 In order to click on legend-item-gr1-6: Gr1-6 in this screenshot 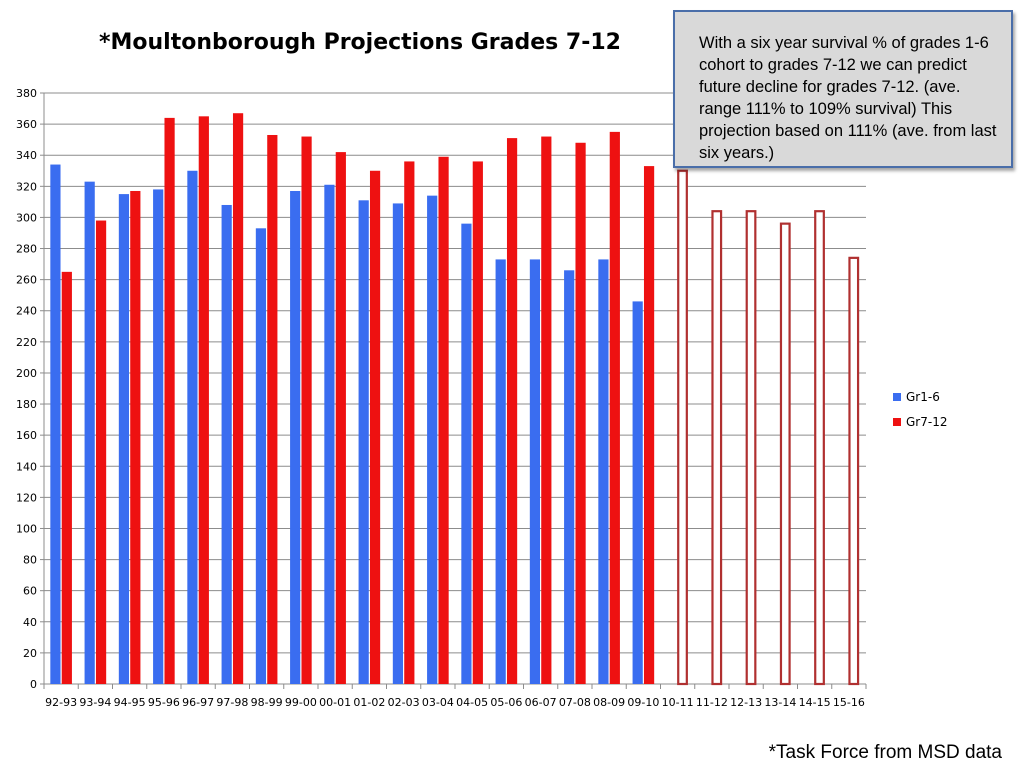, I will do `click(920, 396)`.